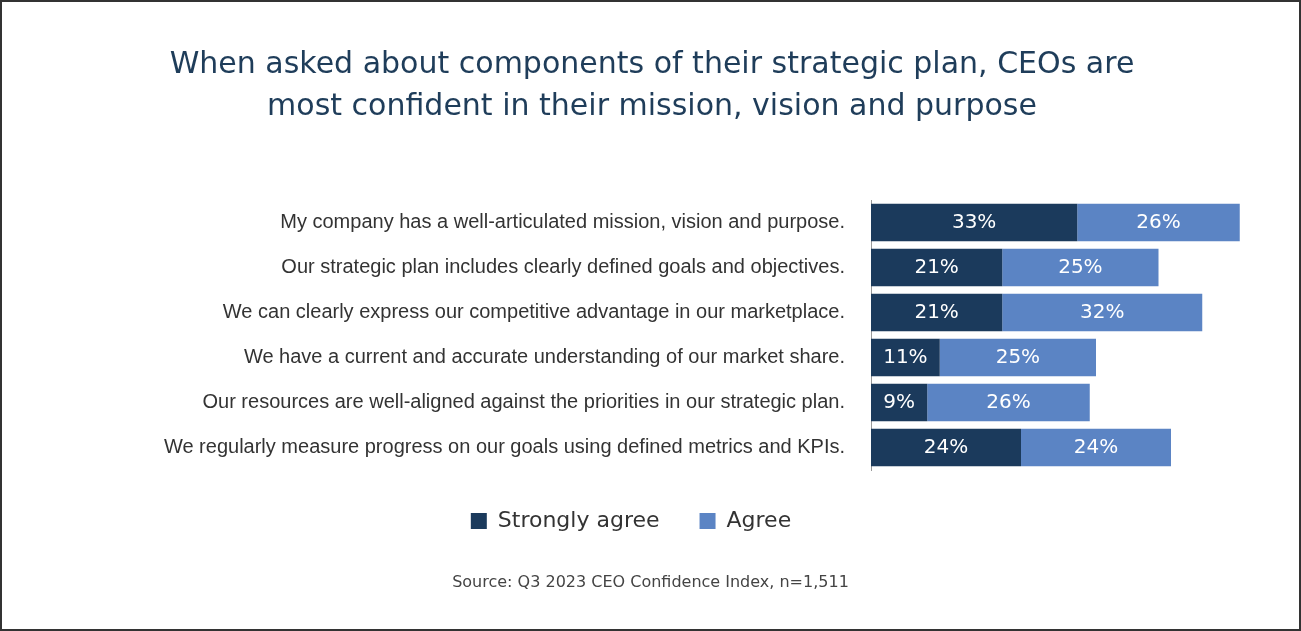 The height and width of the screenshot is (631, 1301). I want to click on chart-title: When asked about components of their strategic plan, CEOs are most confident in their mission, vision and purpose, so click(652, 84).